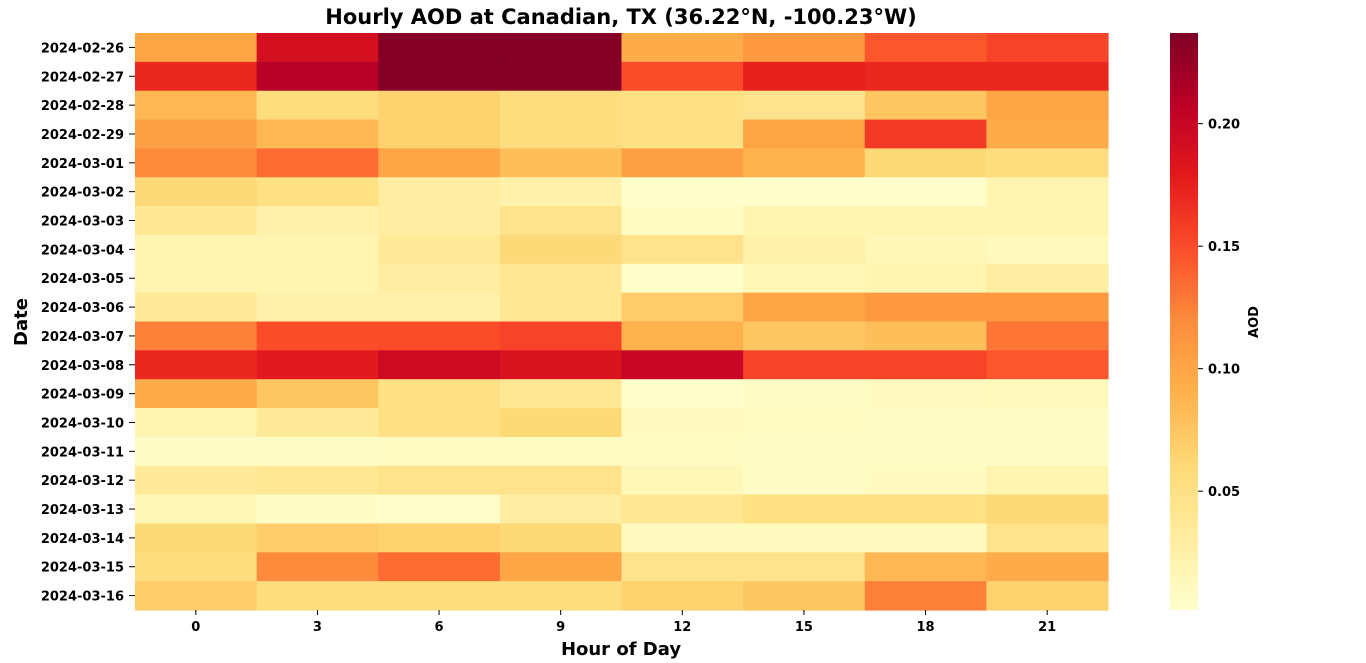 The height and width of the screenshot is (663, 1366). What do you see at coordinates (1254, 322) in the screenshot?
I see `colorbar-label: AOD` at bounding box center [1254, 322].